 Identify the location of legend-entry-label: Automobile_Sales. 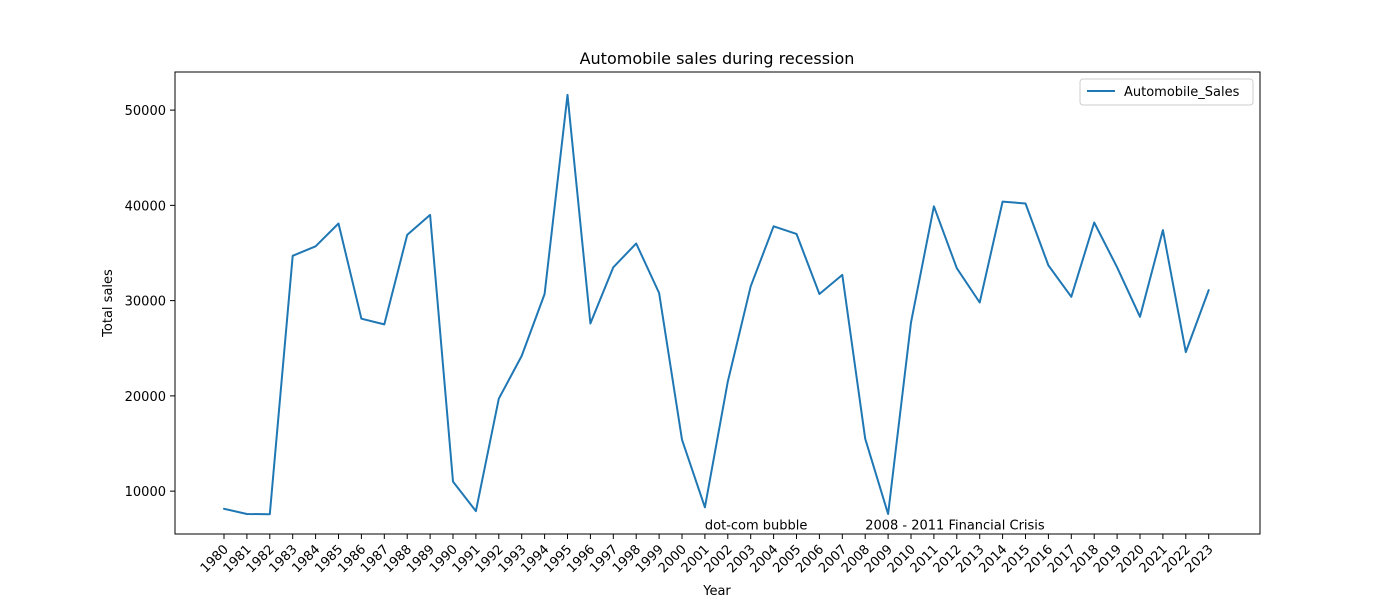
(1182, 92).